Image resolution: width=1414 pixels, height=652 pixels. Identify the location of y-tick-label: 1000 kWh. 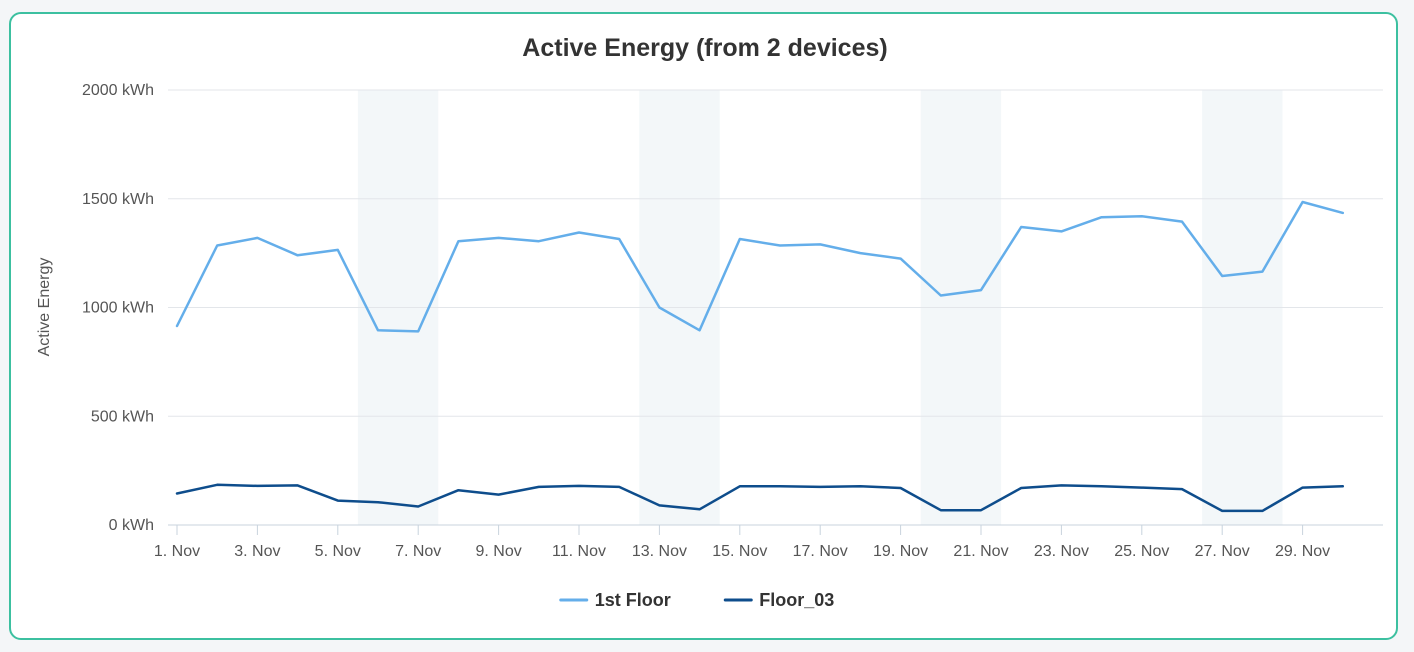
(118, 308).